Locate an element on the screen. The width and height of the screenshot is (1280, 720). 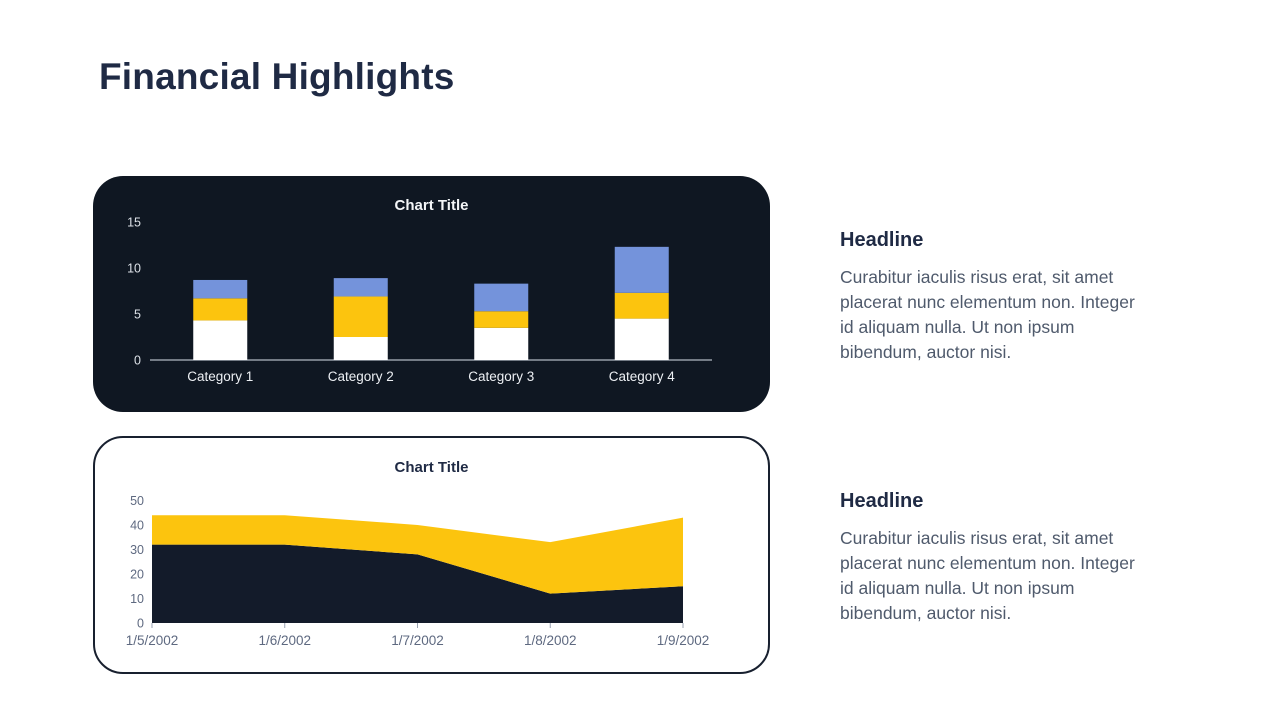
headline-2: Headline is located at coordinates (882, 501).